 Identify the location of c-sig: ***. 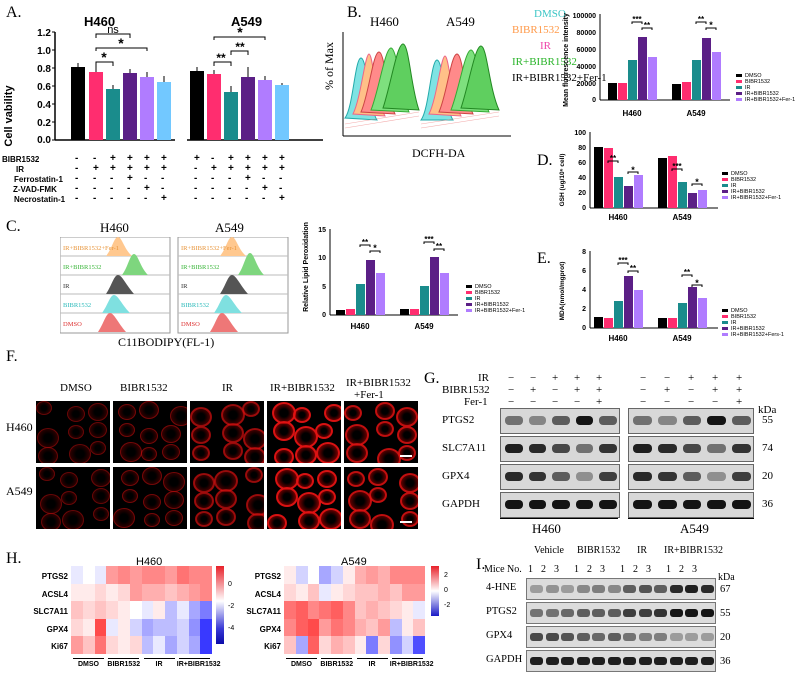
(429, 239).